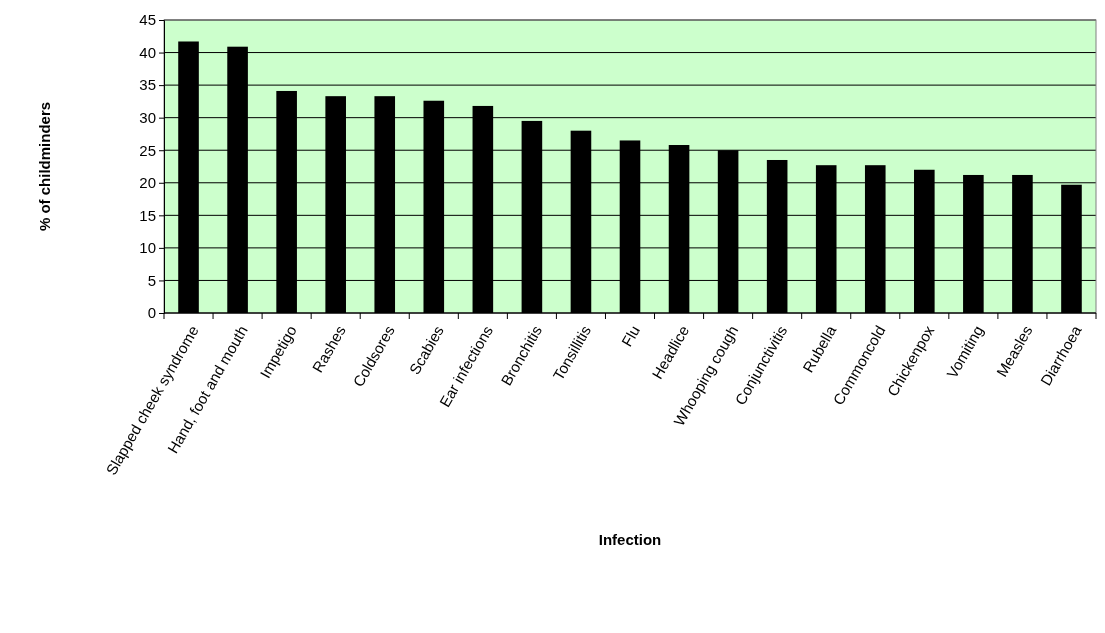 The width and height of the screenshot is (1105, 633). I want to click on y-axis-title: % of childminders, so click(44, 166).